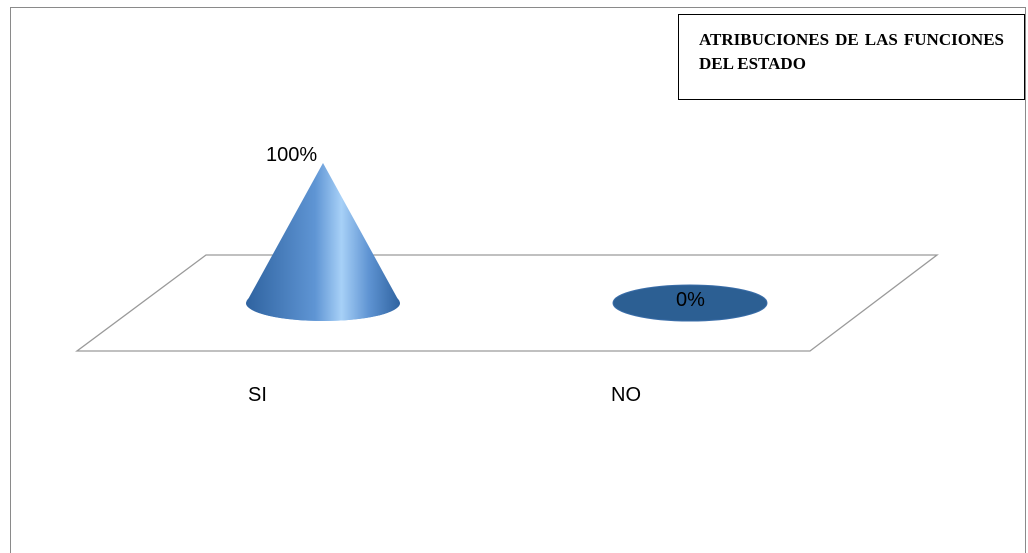 This screenshot has height=553, width=1028. I want to click on data-label-si: 100%, so click(291, 155).